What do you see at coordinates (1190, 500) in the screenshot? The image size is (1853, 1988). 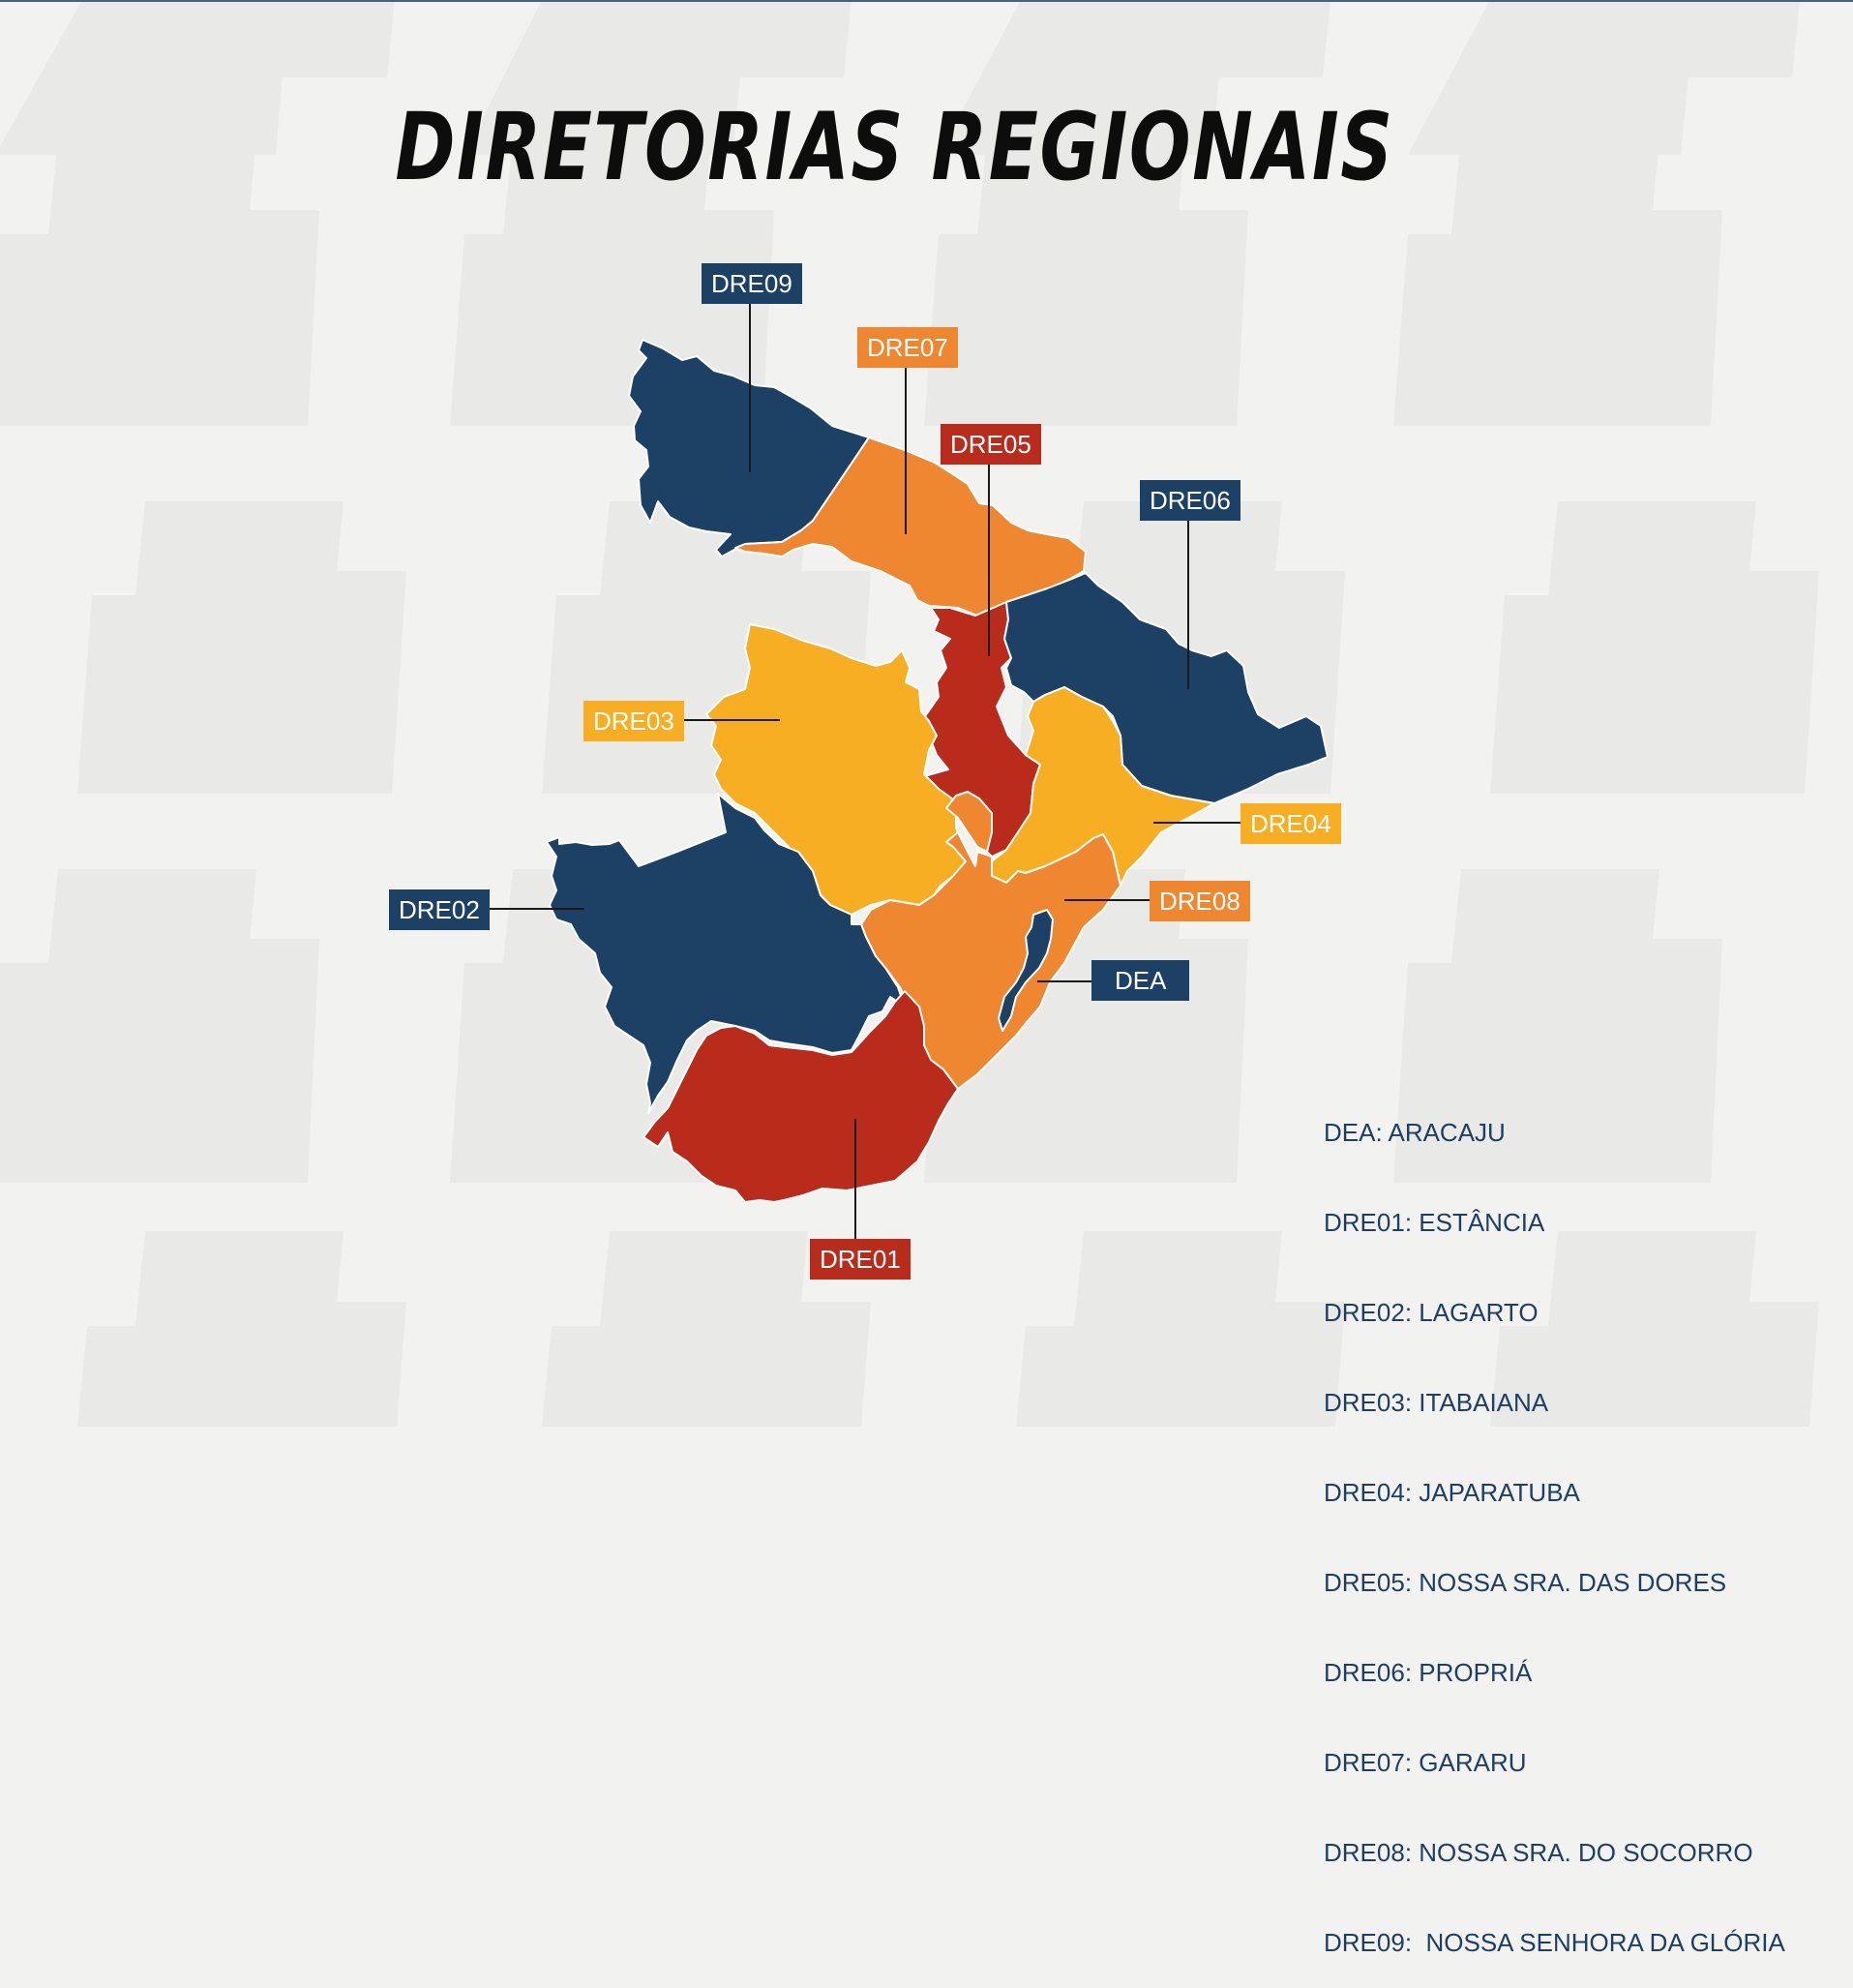 I see `tag-dre06: DRE06` at bounding box center [1190, 500].